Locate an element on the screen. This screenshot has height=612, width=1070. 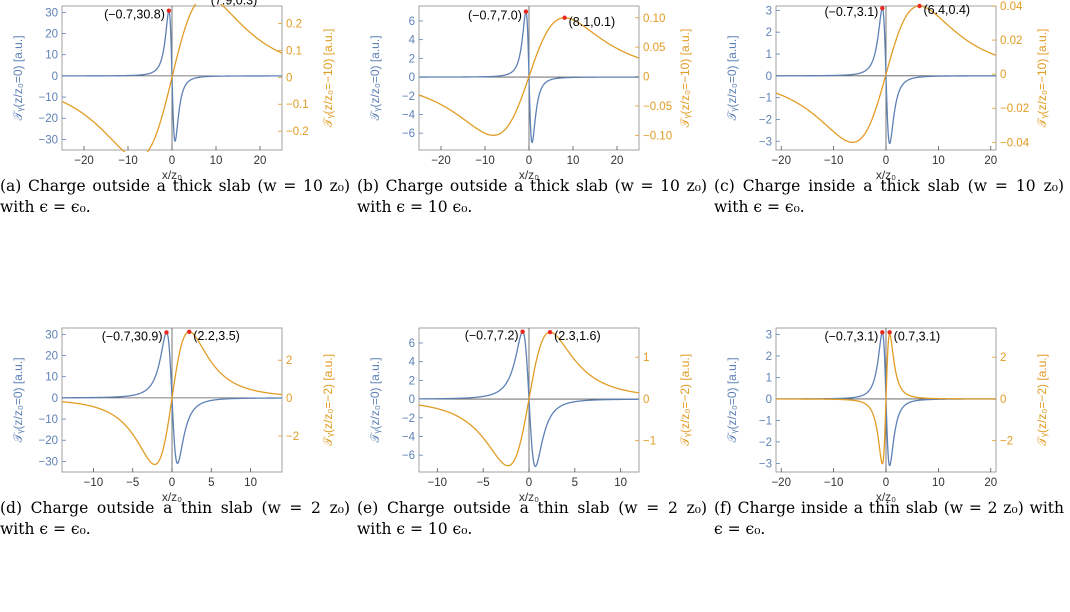
y-right-tick-label: 0.1 is located at coordinates (294, 51).